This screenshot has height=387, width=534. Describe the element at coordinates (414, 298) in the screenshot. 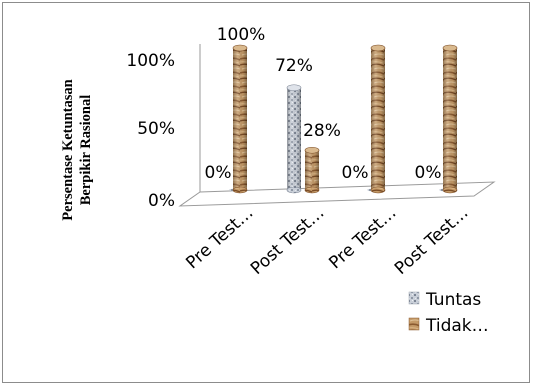

I see `legend-swatch-tuntas` at that location.